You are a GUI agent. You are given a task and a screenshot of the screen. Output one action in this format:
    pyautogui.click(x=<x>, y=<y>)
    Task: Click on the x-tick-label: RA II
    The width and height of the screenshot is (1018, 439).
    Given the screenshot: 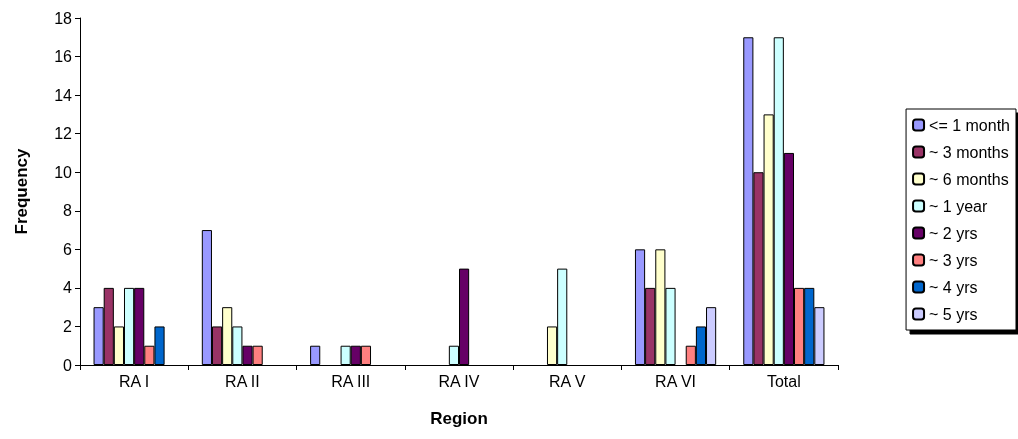 What is the action you would take?
    pyautogui.click(x=242, y=381)
    